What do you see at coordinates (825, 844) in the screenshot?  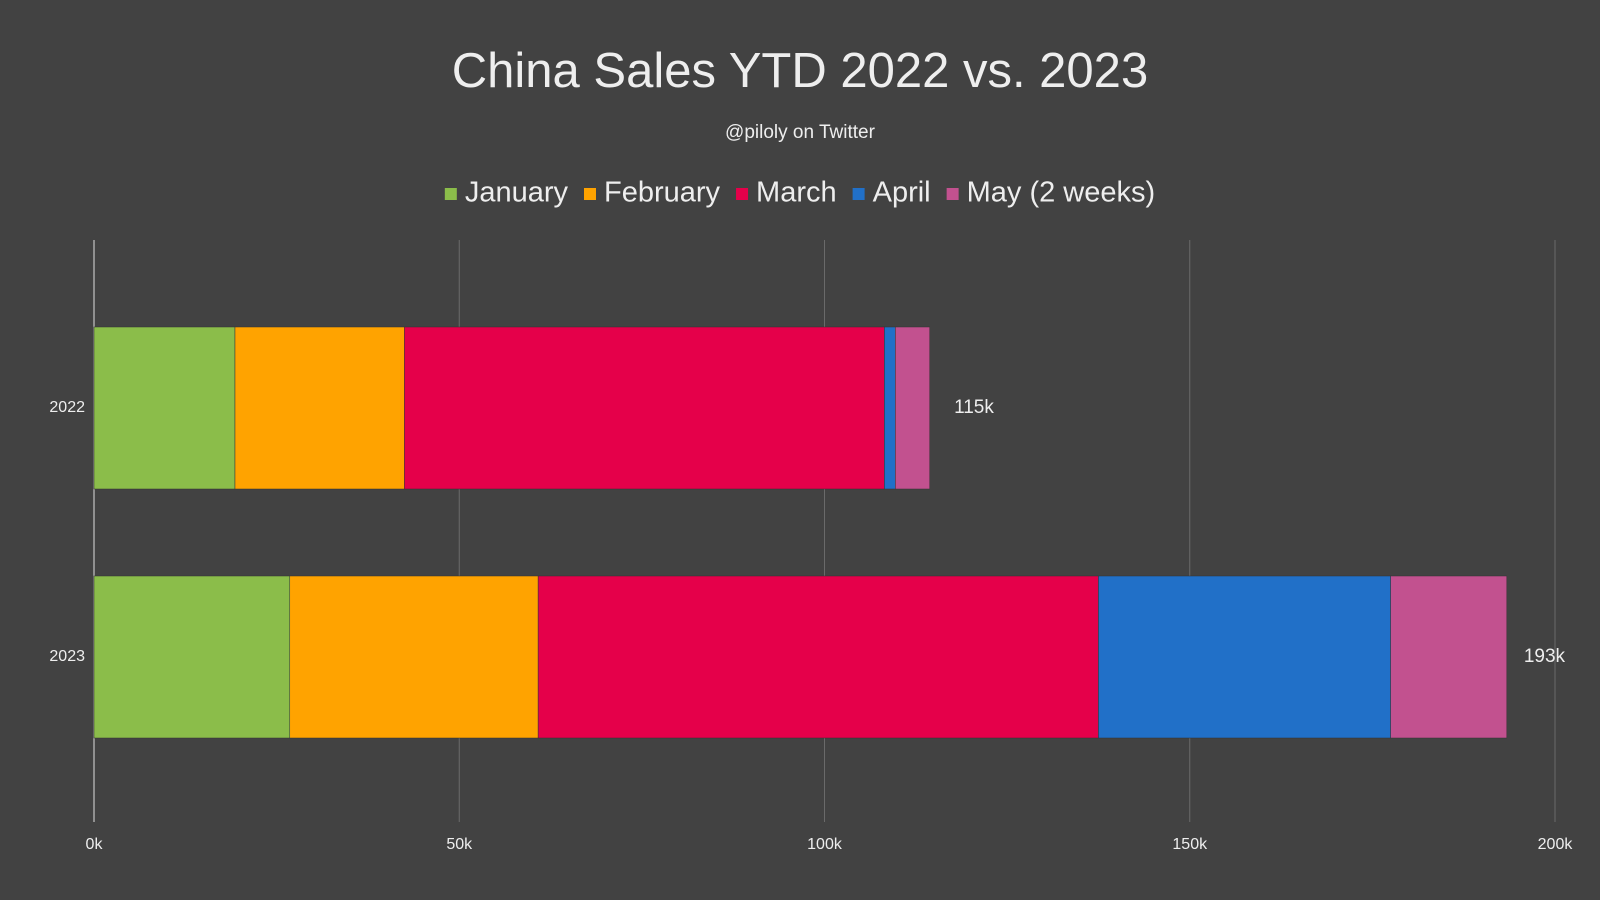 I see `x-tick-label: 100k` at bounding box center [825, 844].